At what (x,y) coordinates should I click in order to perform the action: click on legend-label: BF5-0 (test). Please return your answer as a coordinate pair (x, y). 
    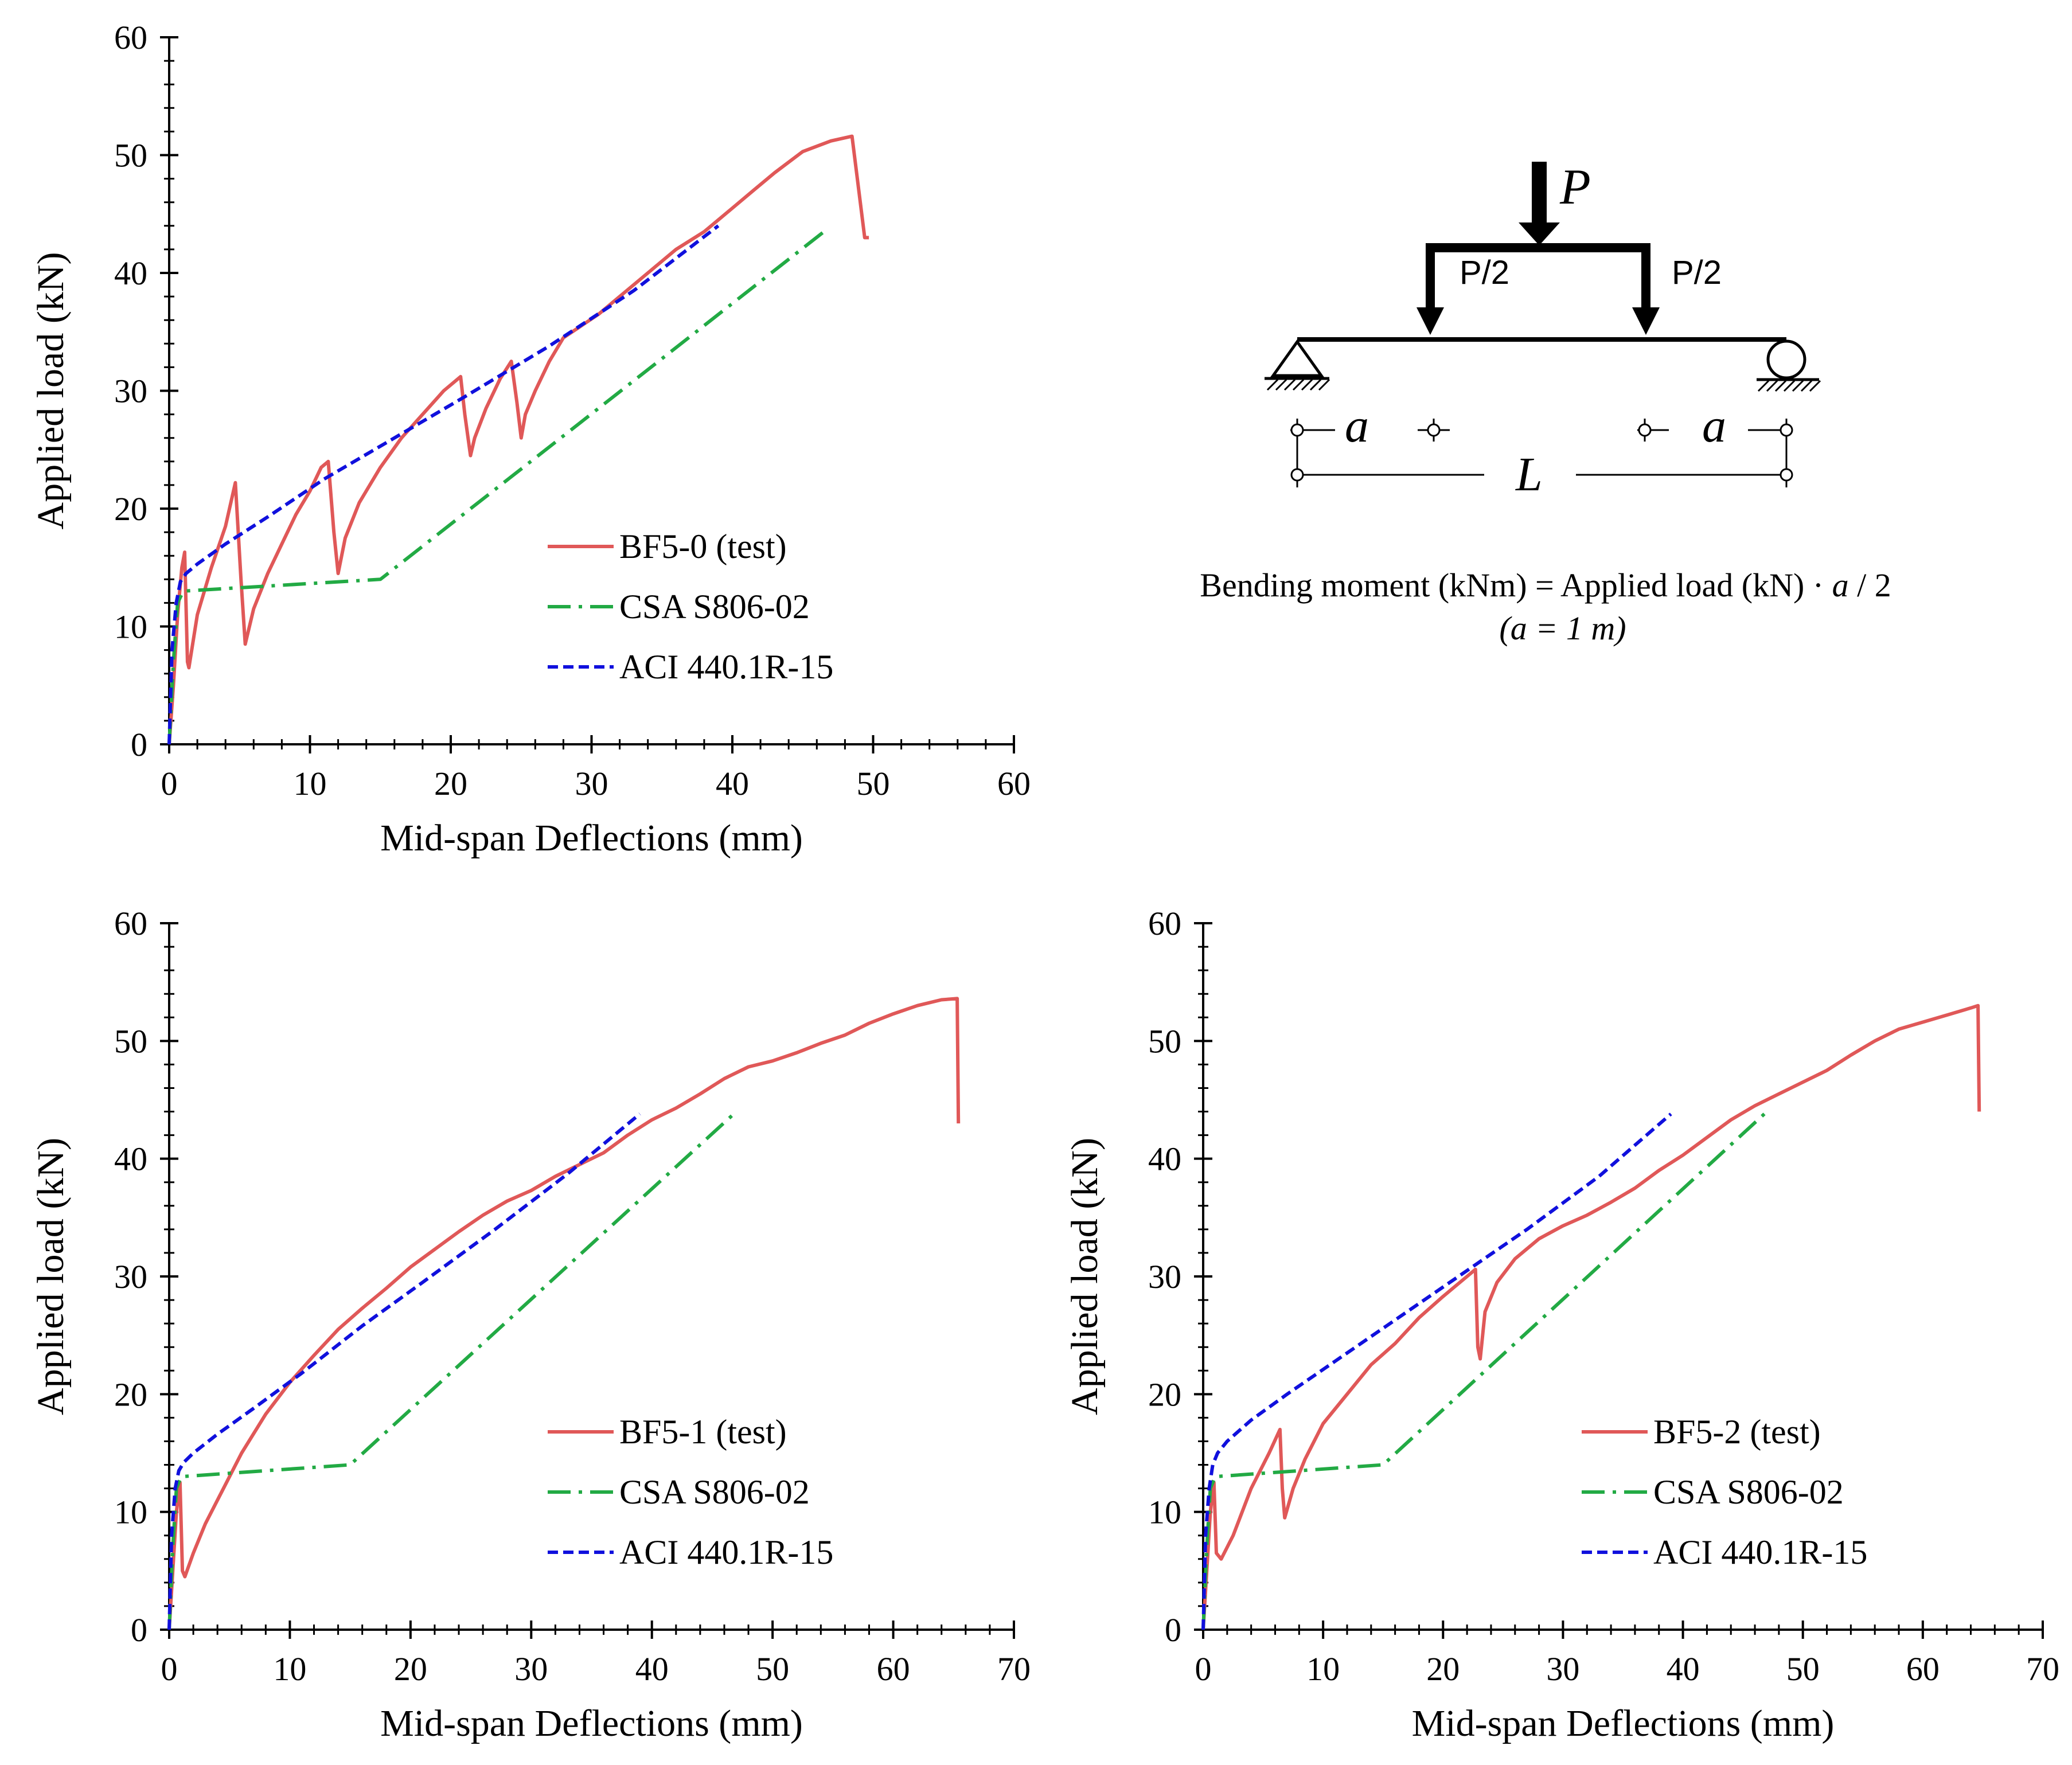
    Looking at the image, I should click on (703, 547).